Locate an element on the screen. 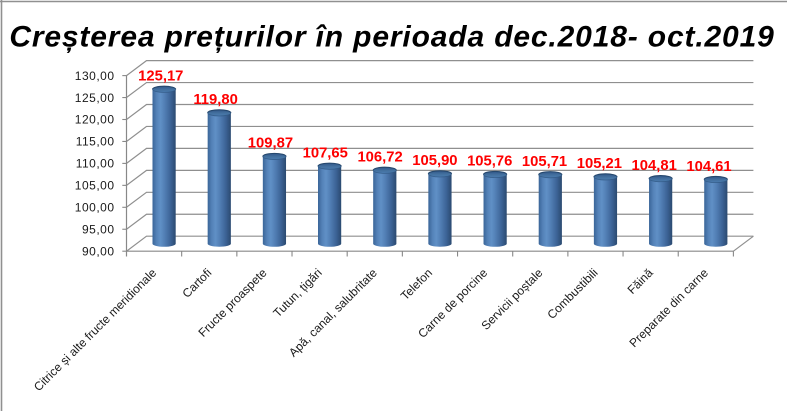 This screenshot has width=787, height=416. svg-text: 105,71 is located at coordinates (544, 162).